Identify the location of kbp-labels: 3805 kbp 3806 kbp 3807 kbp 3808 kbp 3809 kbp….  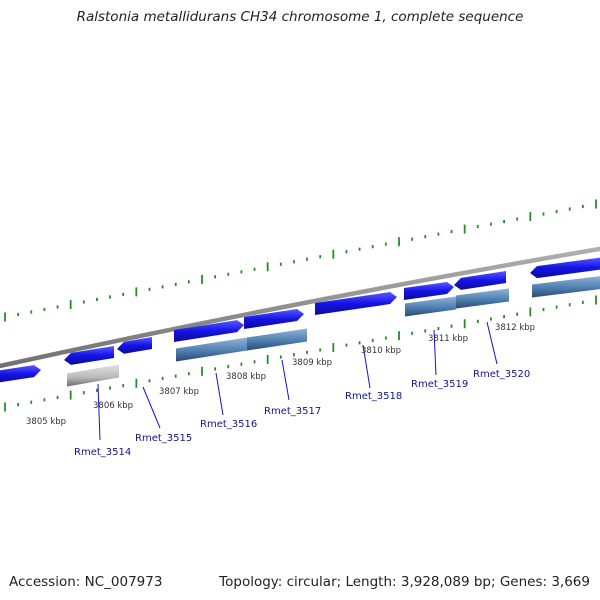
(280, 375).